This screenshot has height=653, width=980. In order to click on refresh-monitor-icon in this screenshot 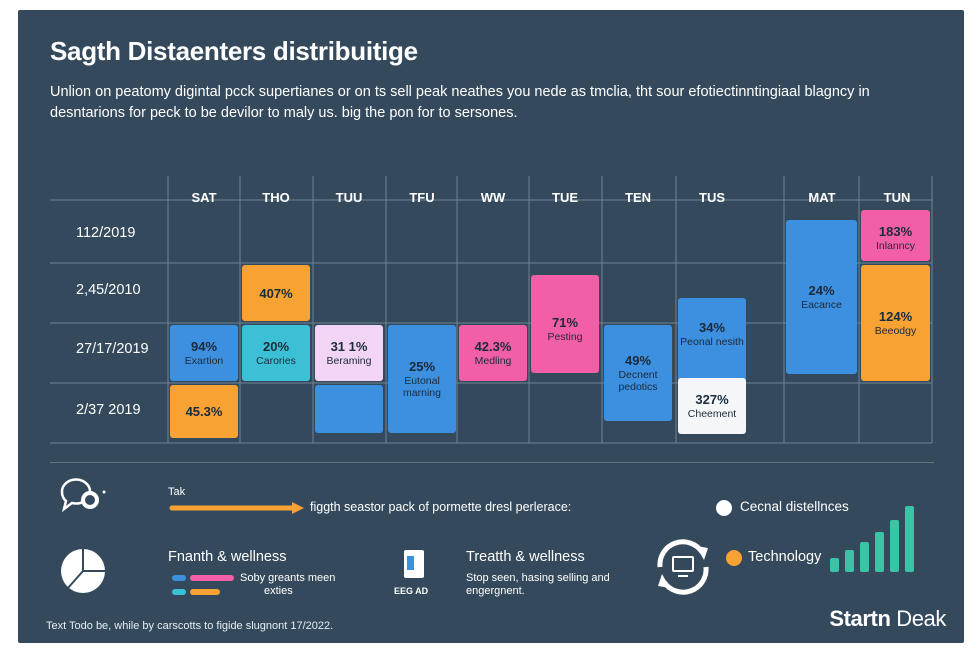, I will do `click(683, 567)`.